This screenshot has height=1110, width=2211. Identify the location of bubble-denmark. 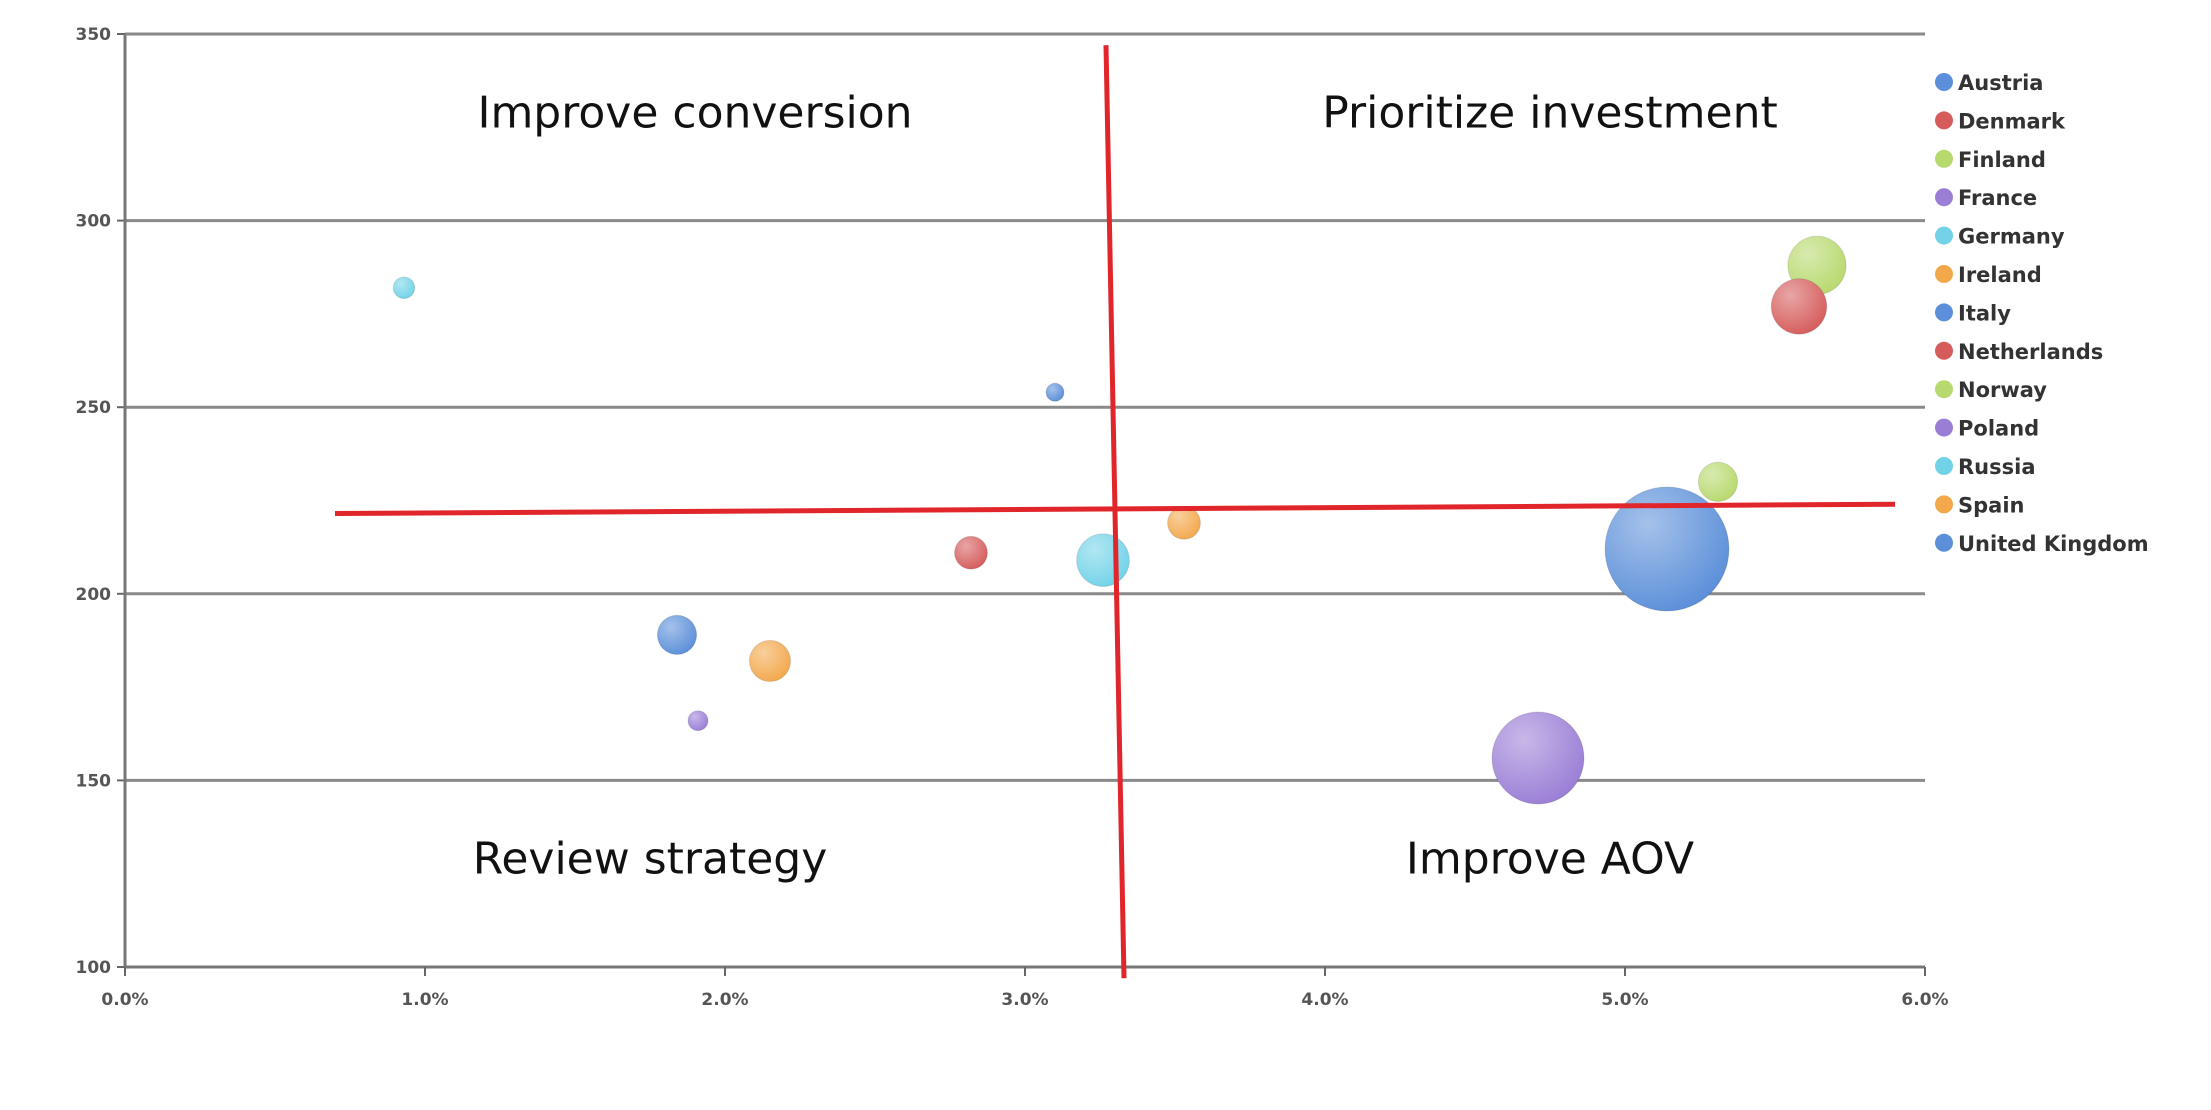
(971, 552).